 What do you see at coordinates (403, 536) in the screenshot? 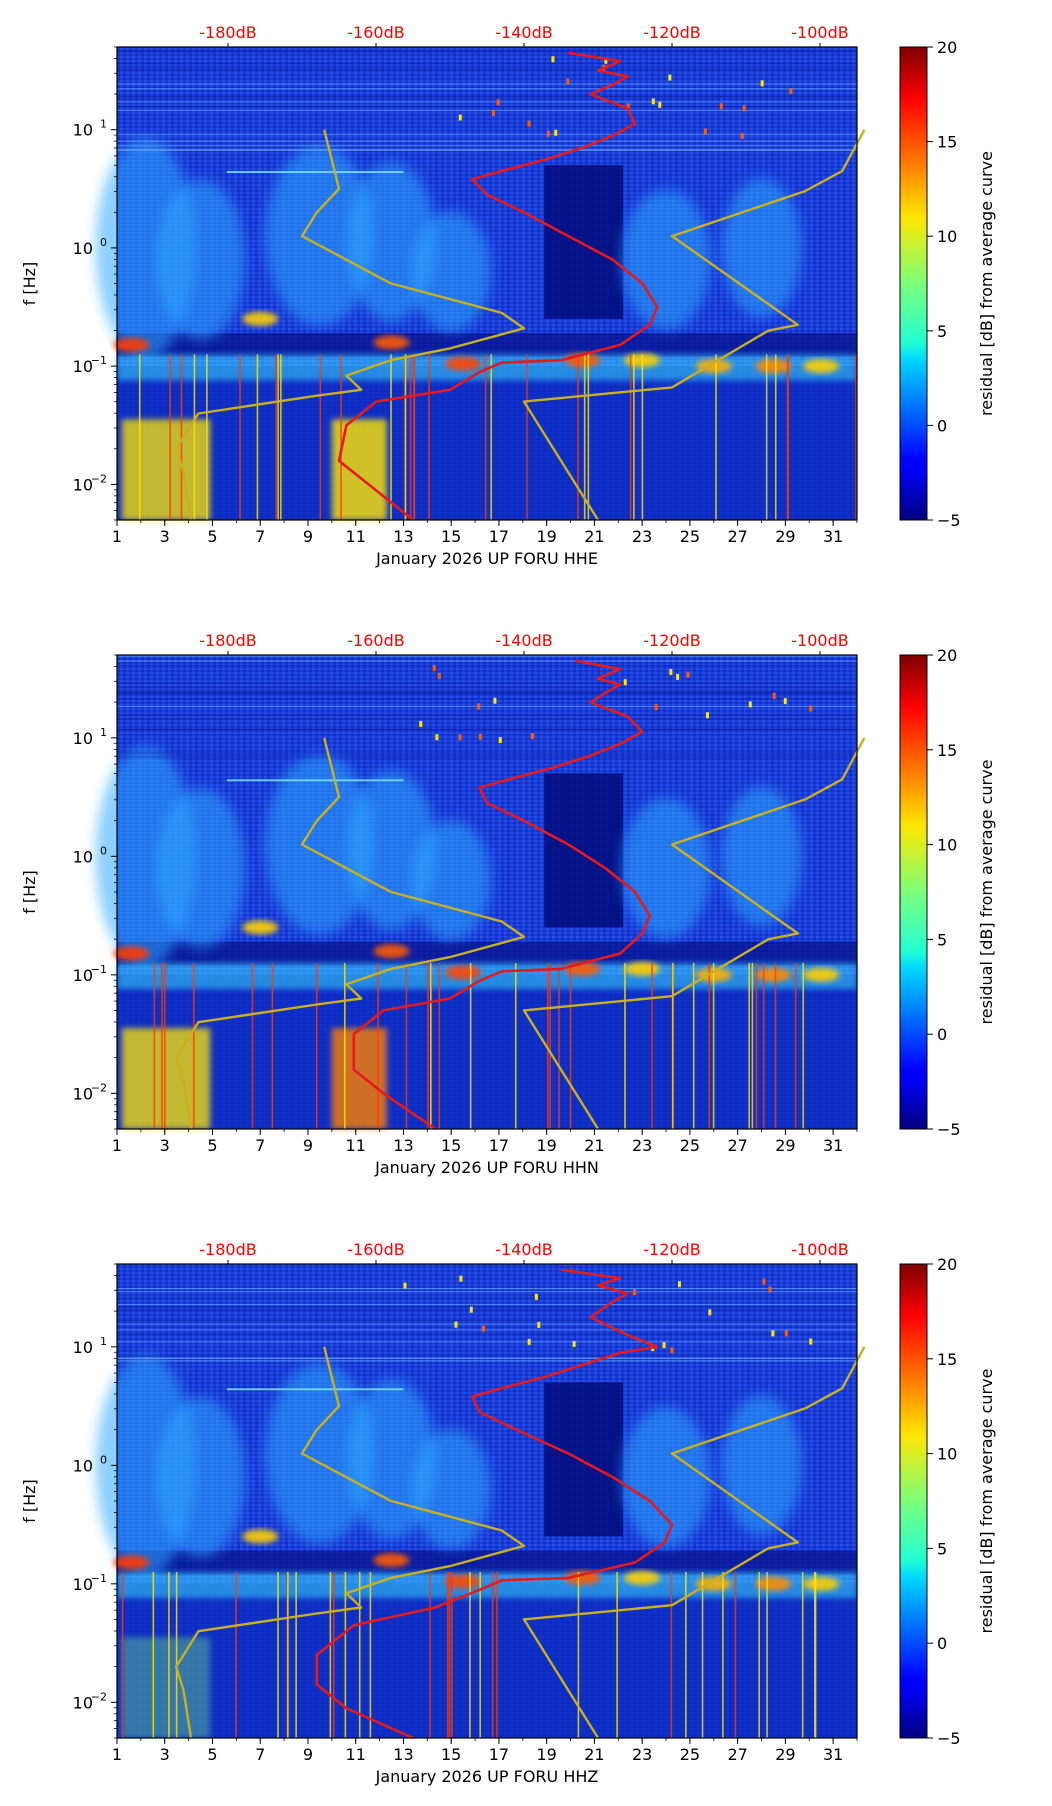
I see `x-tick-label: 13` at bounding box center [403, 536].